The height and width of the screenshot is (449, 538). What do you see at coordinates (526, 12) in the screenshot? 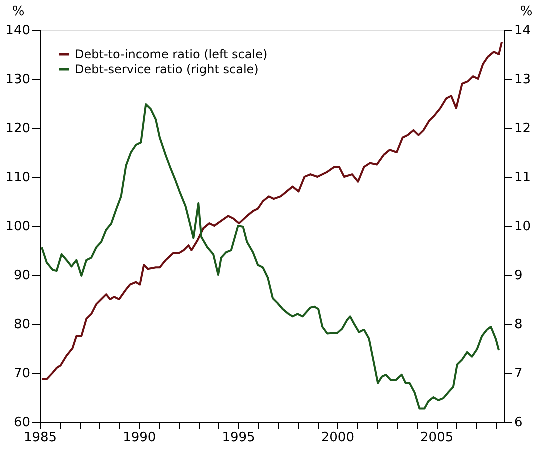
I see `y2-axis-title: %` at bounding box center [526, 12].